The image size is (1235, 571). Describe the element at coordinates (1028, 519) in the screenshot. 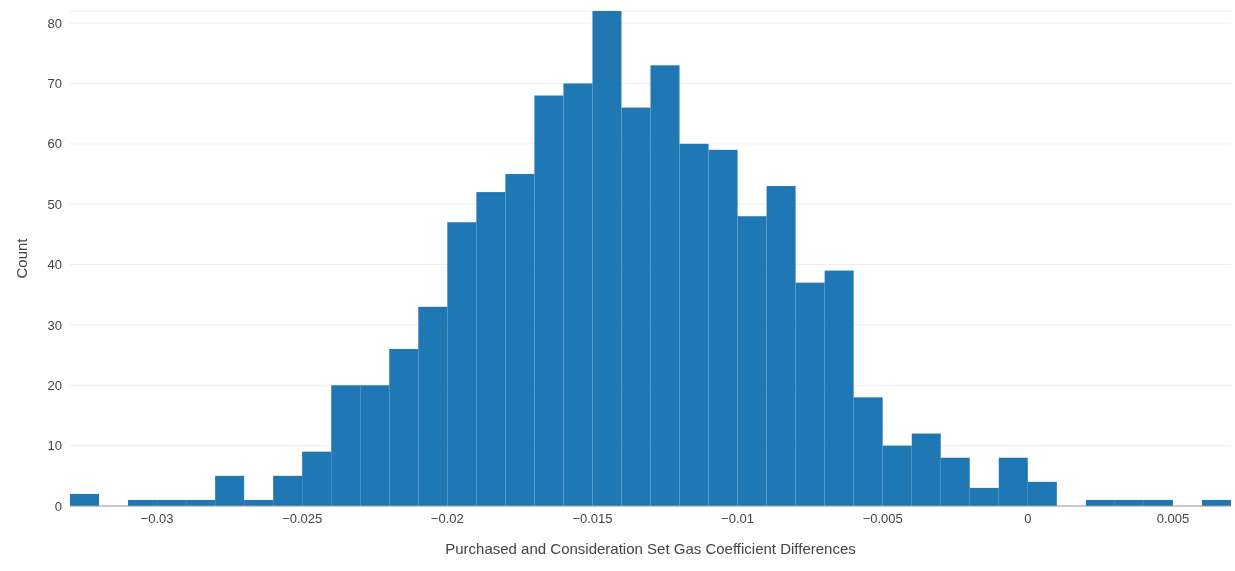

I see `x-tick-label: 0` at that location.